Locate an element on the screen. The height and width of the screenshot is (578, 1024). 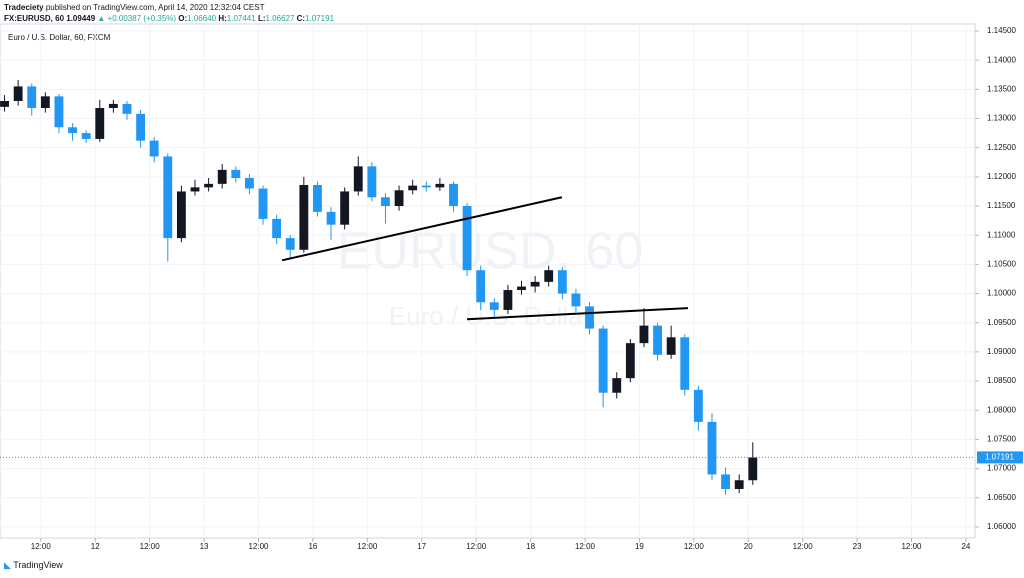
h-label: H: is located at coordinates (222, 18).